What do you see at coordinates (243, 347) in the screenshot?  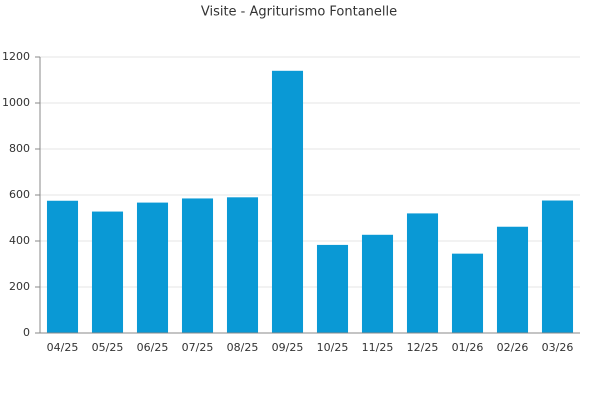 I see `x-tick-label: 08/25` at bounding box center [243, 347].